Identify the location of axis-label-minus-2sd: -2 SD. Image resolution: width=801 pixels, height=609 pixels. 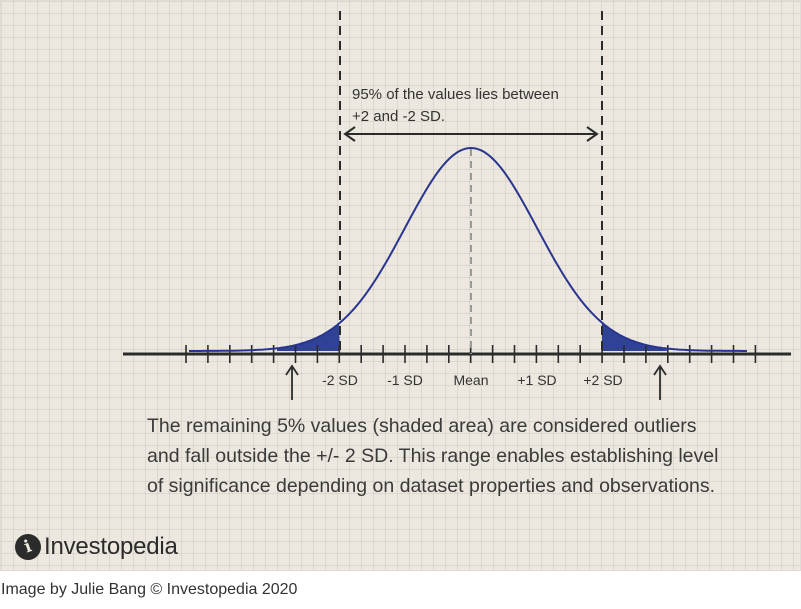
(340, 380).